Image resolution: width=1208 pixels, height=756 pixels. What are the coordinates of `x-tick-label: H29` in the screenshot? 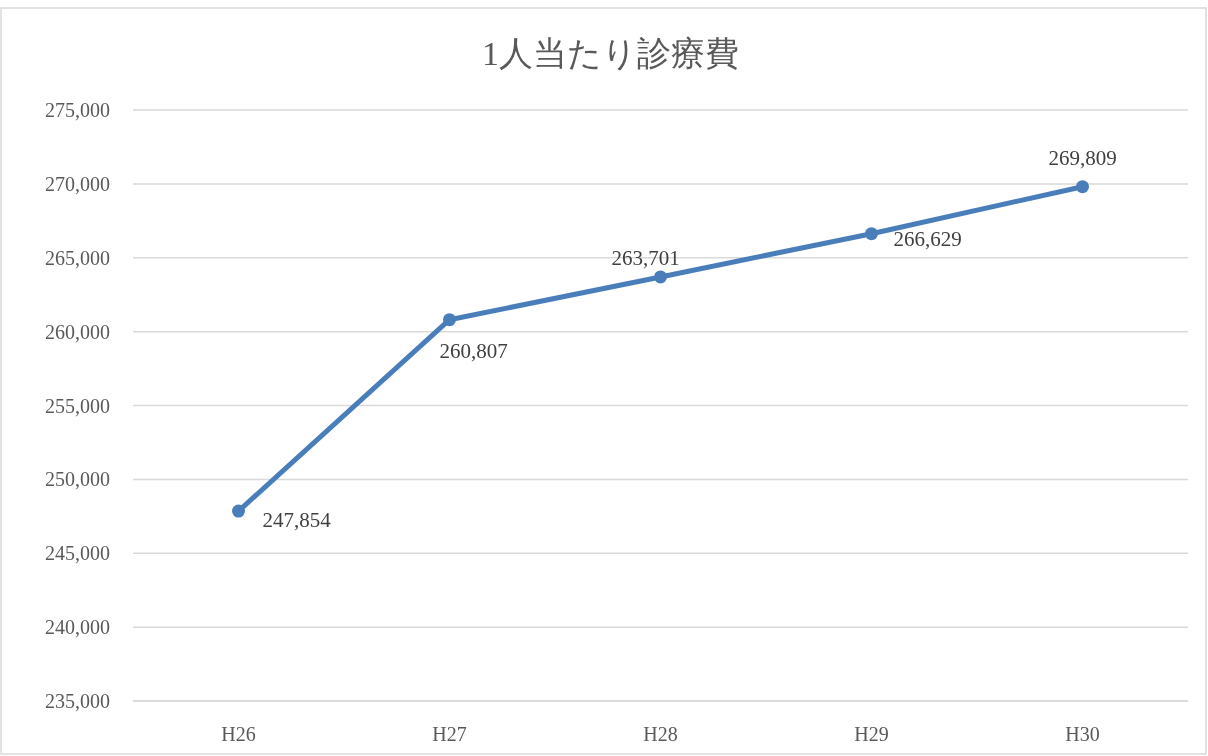 It's located at (871, 734).